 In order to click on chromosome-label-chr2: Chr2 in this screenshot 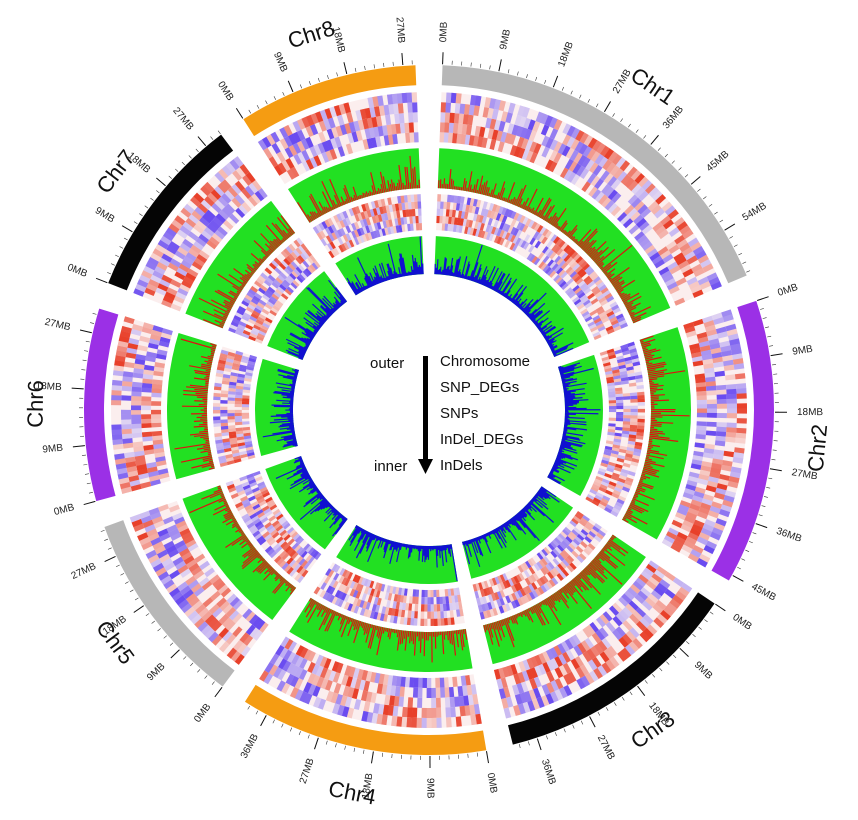, I will do `click(818, 448)`.